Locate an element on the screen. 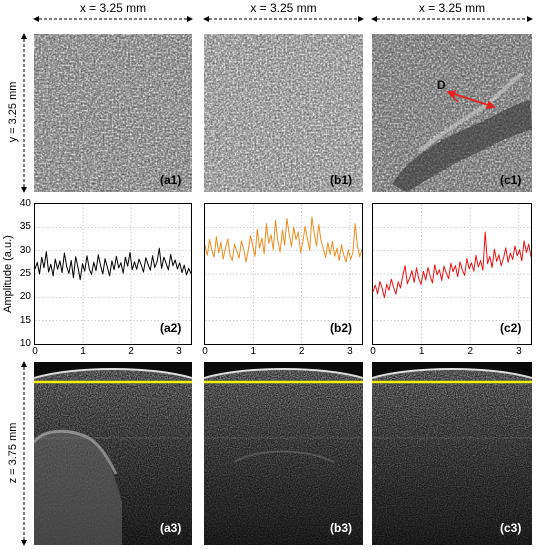  diameter-label: D is located at coordinates (441, 85).